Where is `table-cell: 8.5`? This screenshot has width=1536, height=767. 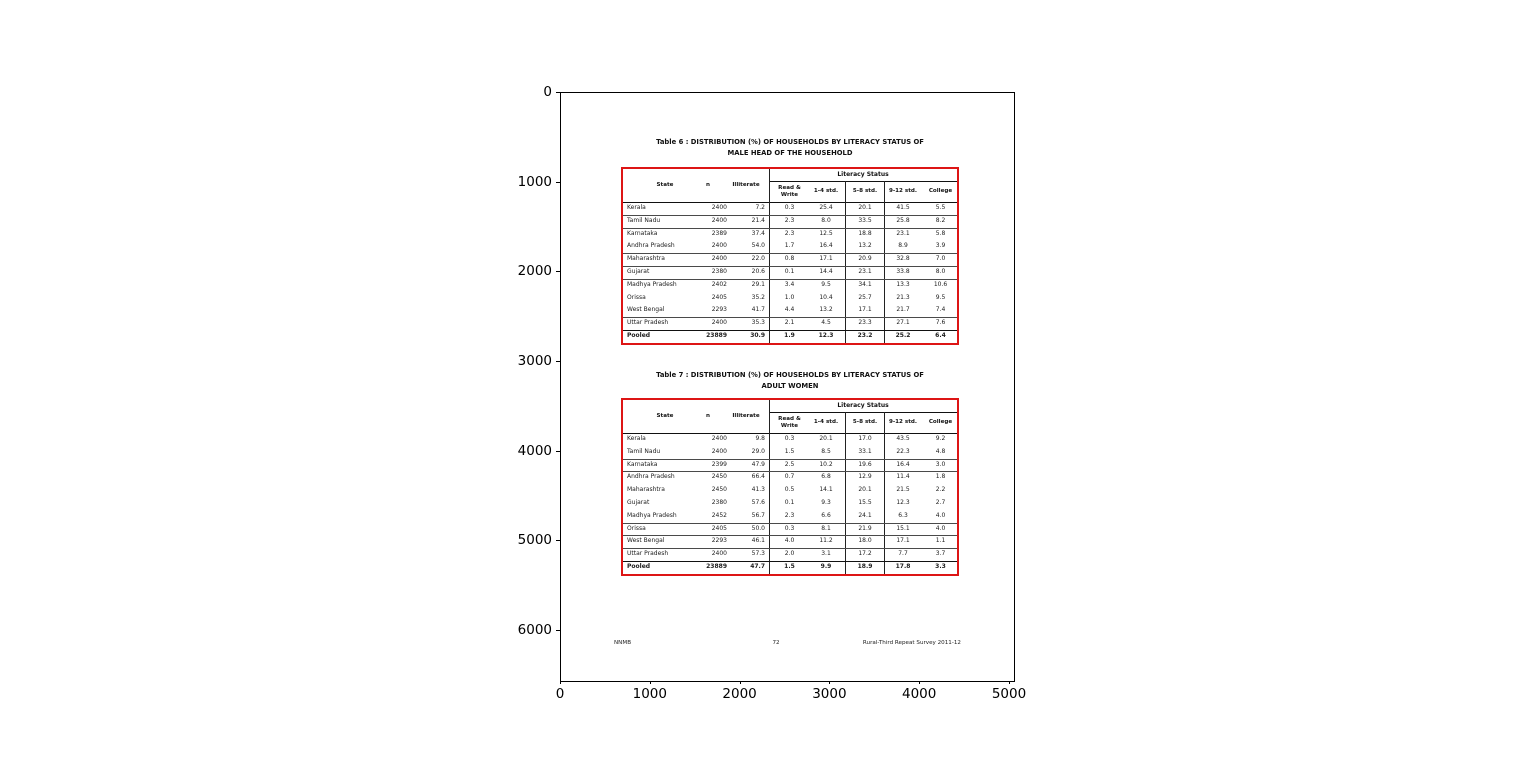 table-cell: 8.5 is located at coordinates (826, 451).